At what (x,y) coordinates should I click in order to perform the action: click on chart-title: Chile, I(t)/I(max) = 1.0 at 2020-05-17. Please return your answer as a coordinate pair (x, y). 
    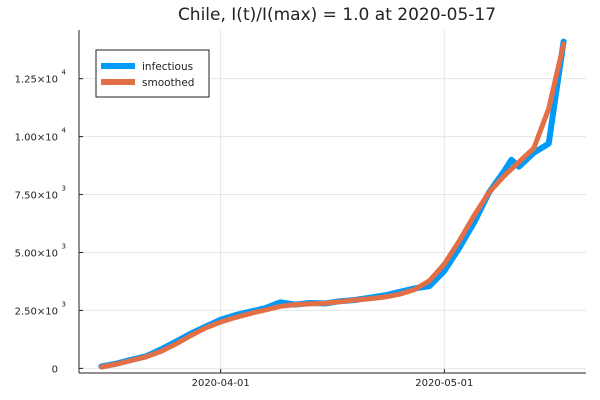
    Looking at the image, I should click on (337, 15).